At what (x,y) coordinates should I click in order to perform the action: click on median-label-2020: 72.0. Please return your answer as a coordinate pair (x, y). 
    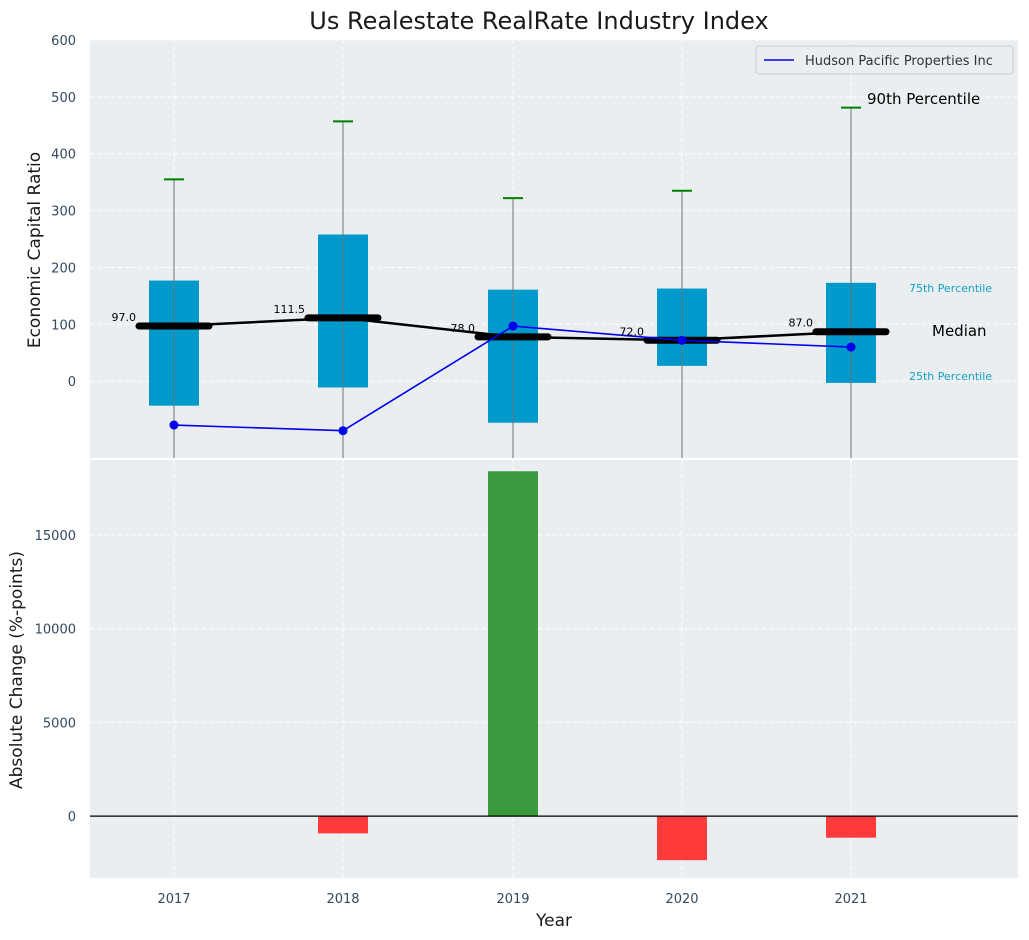
    Looking at the image, I should click on (632, 331).